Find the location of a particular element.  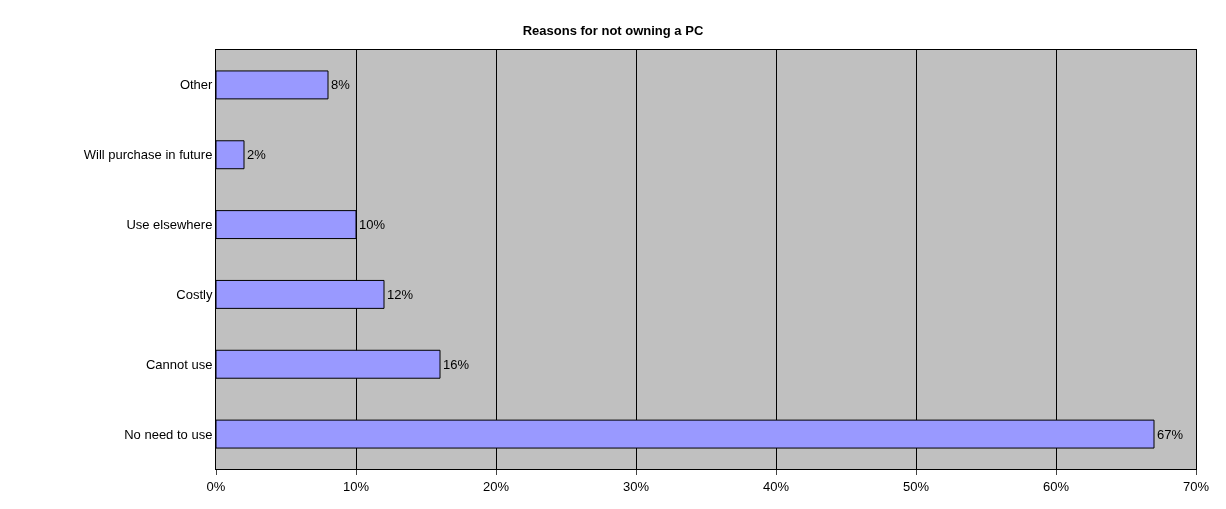

data-label: 10% is located at coordinates (372, 225).